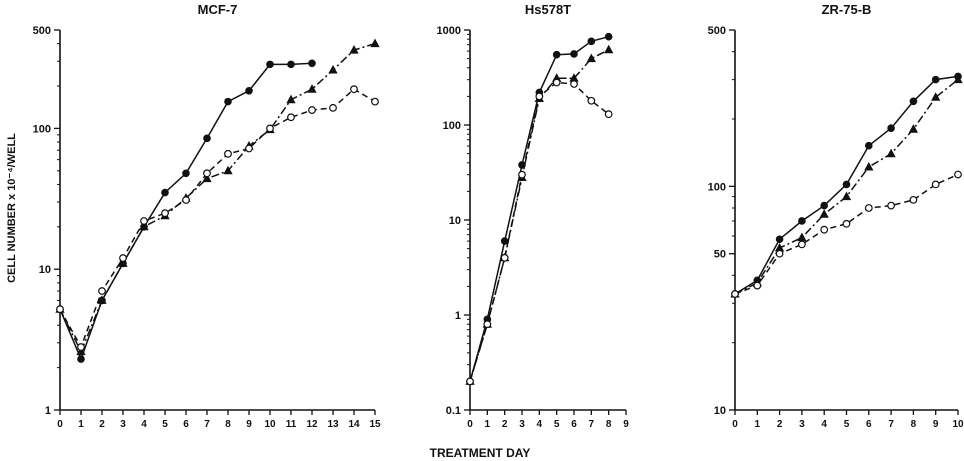  I want to click on x-tick-label: 11, so click(291, 424).